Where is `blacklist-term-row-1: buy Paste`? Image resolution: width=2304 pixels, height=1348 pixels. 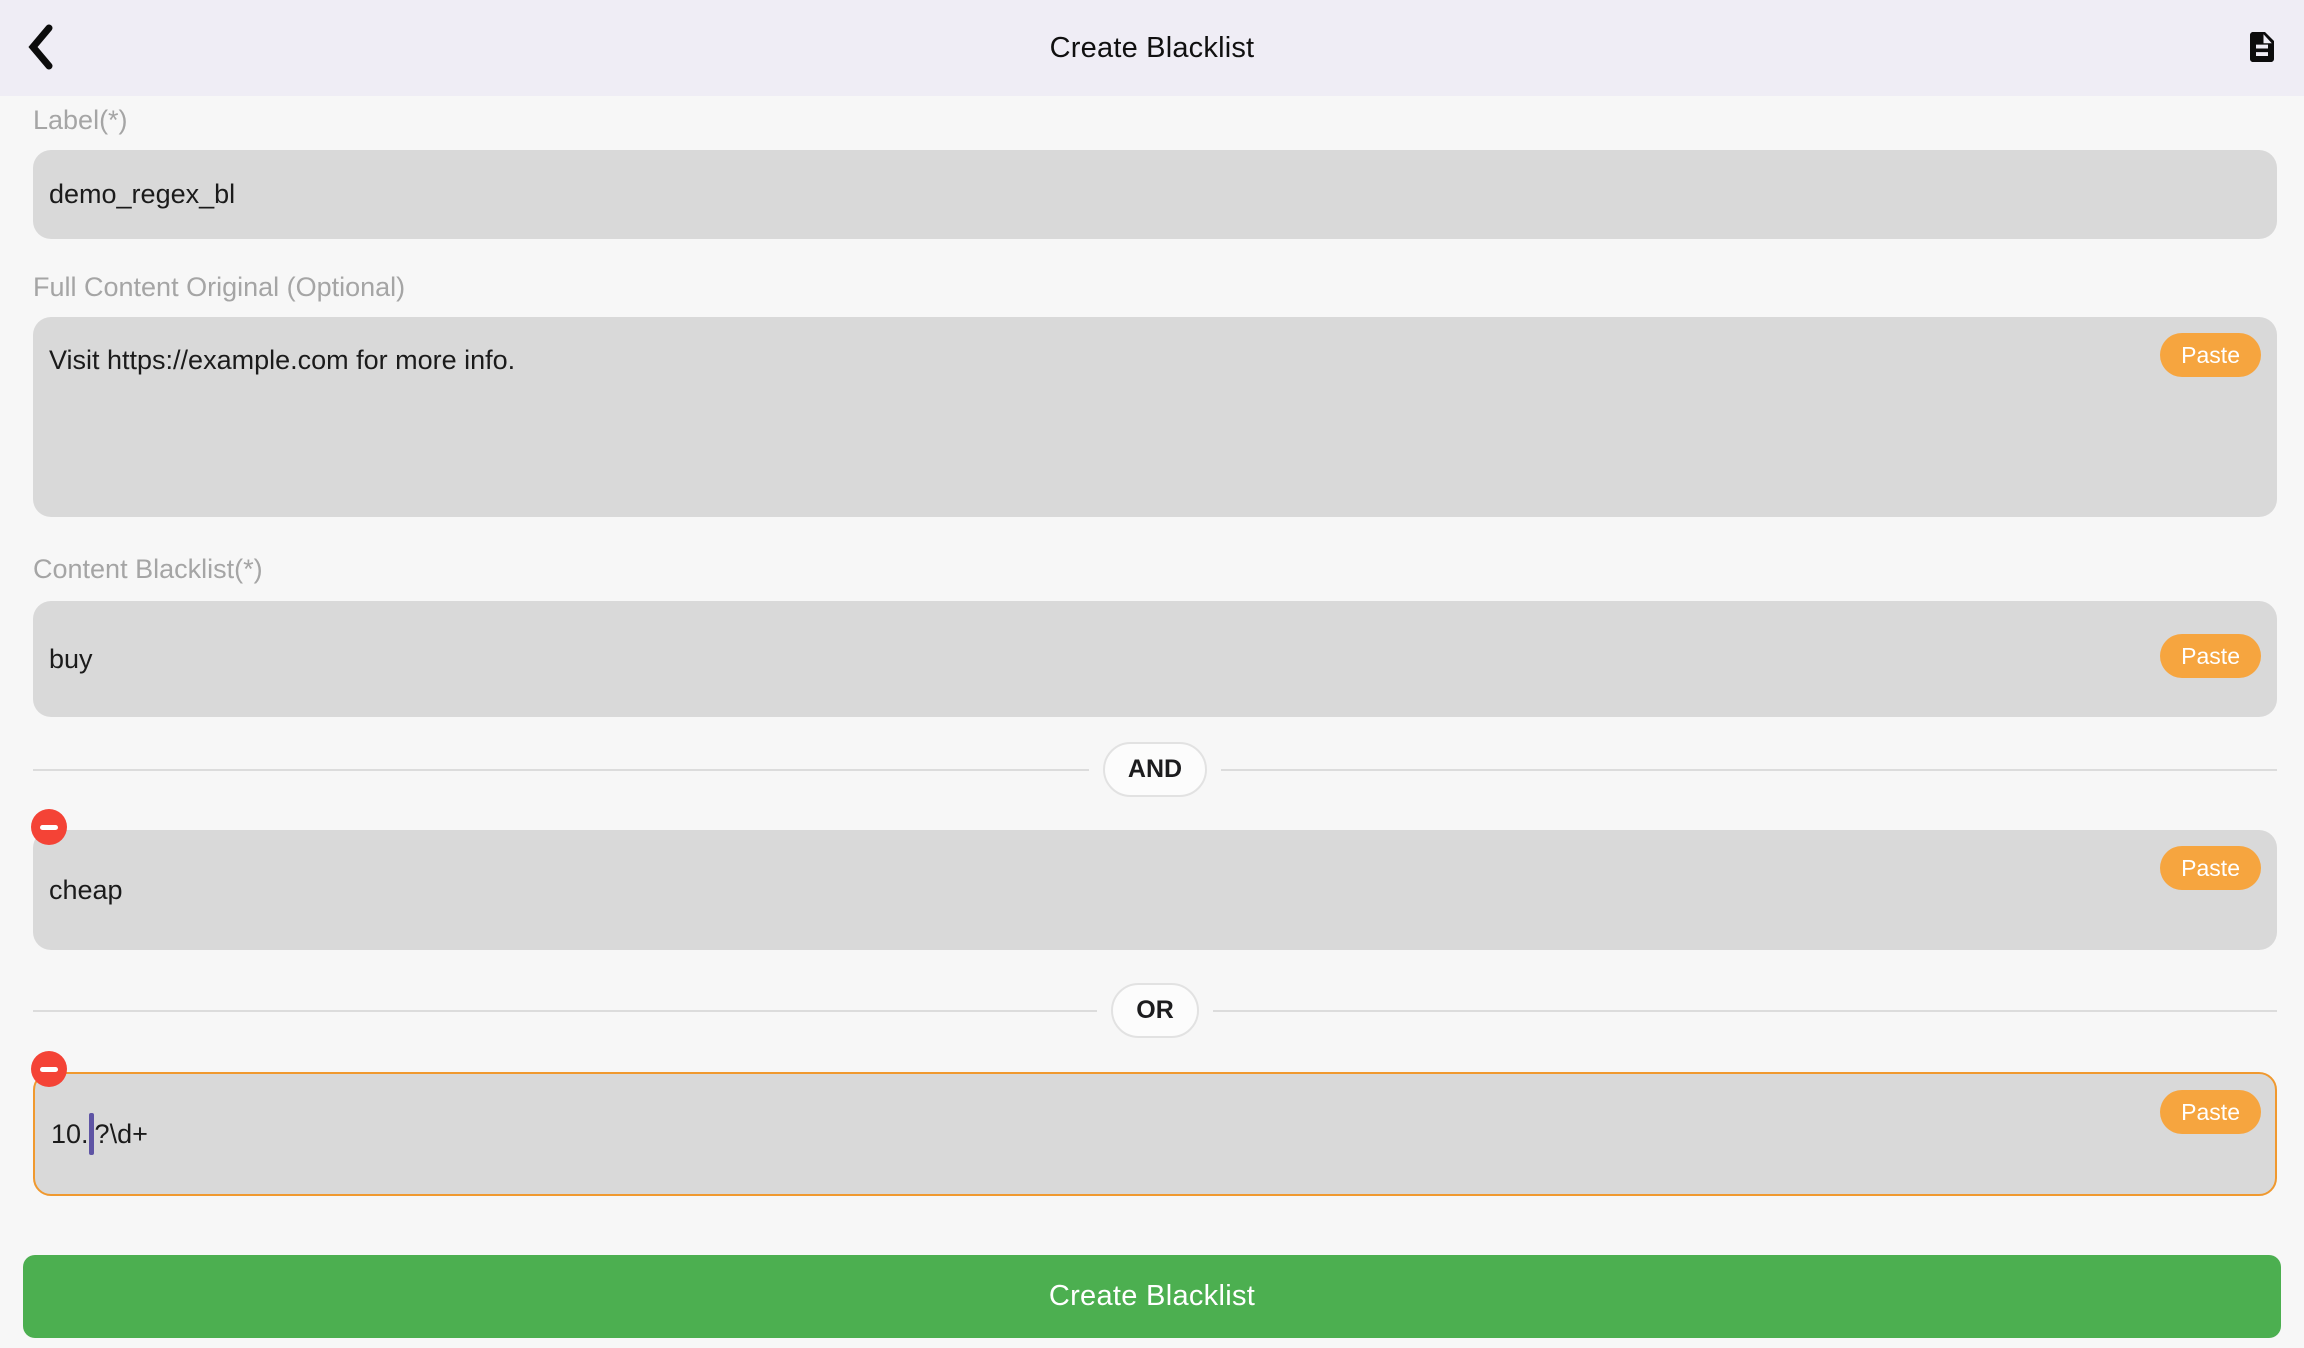
blacklist-term-row-1: buy Paste is located at coordinates (1155, 659).